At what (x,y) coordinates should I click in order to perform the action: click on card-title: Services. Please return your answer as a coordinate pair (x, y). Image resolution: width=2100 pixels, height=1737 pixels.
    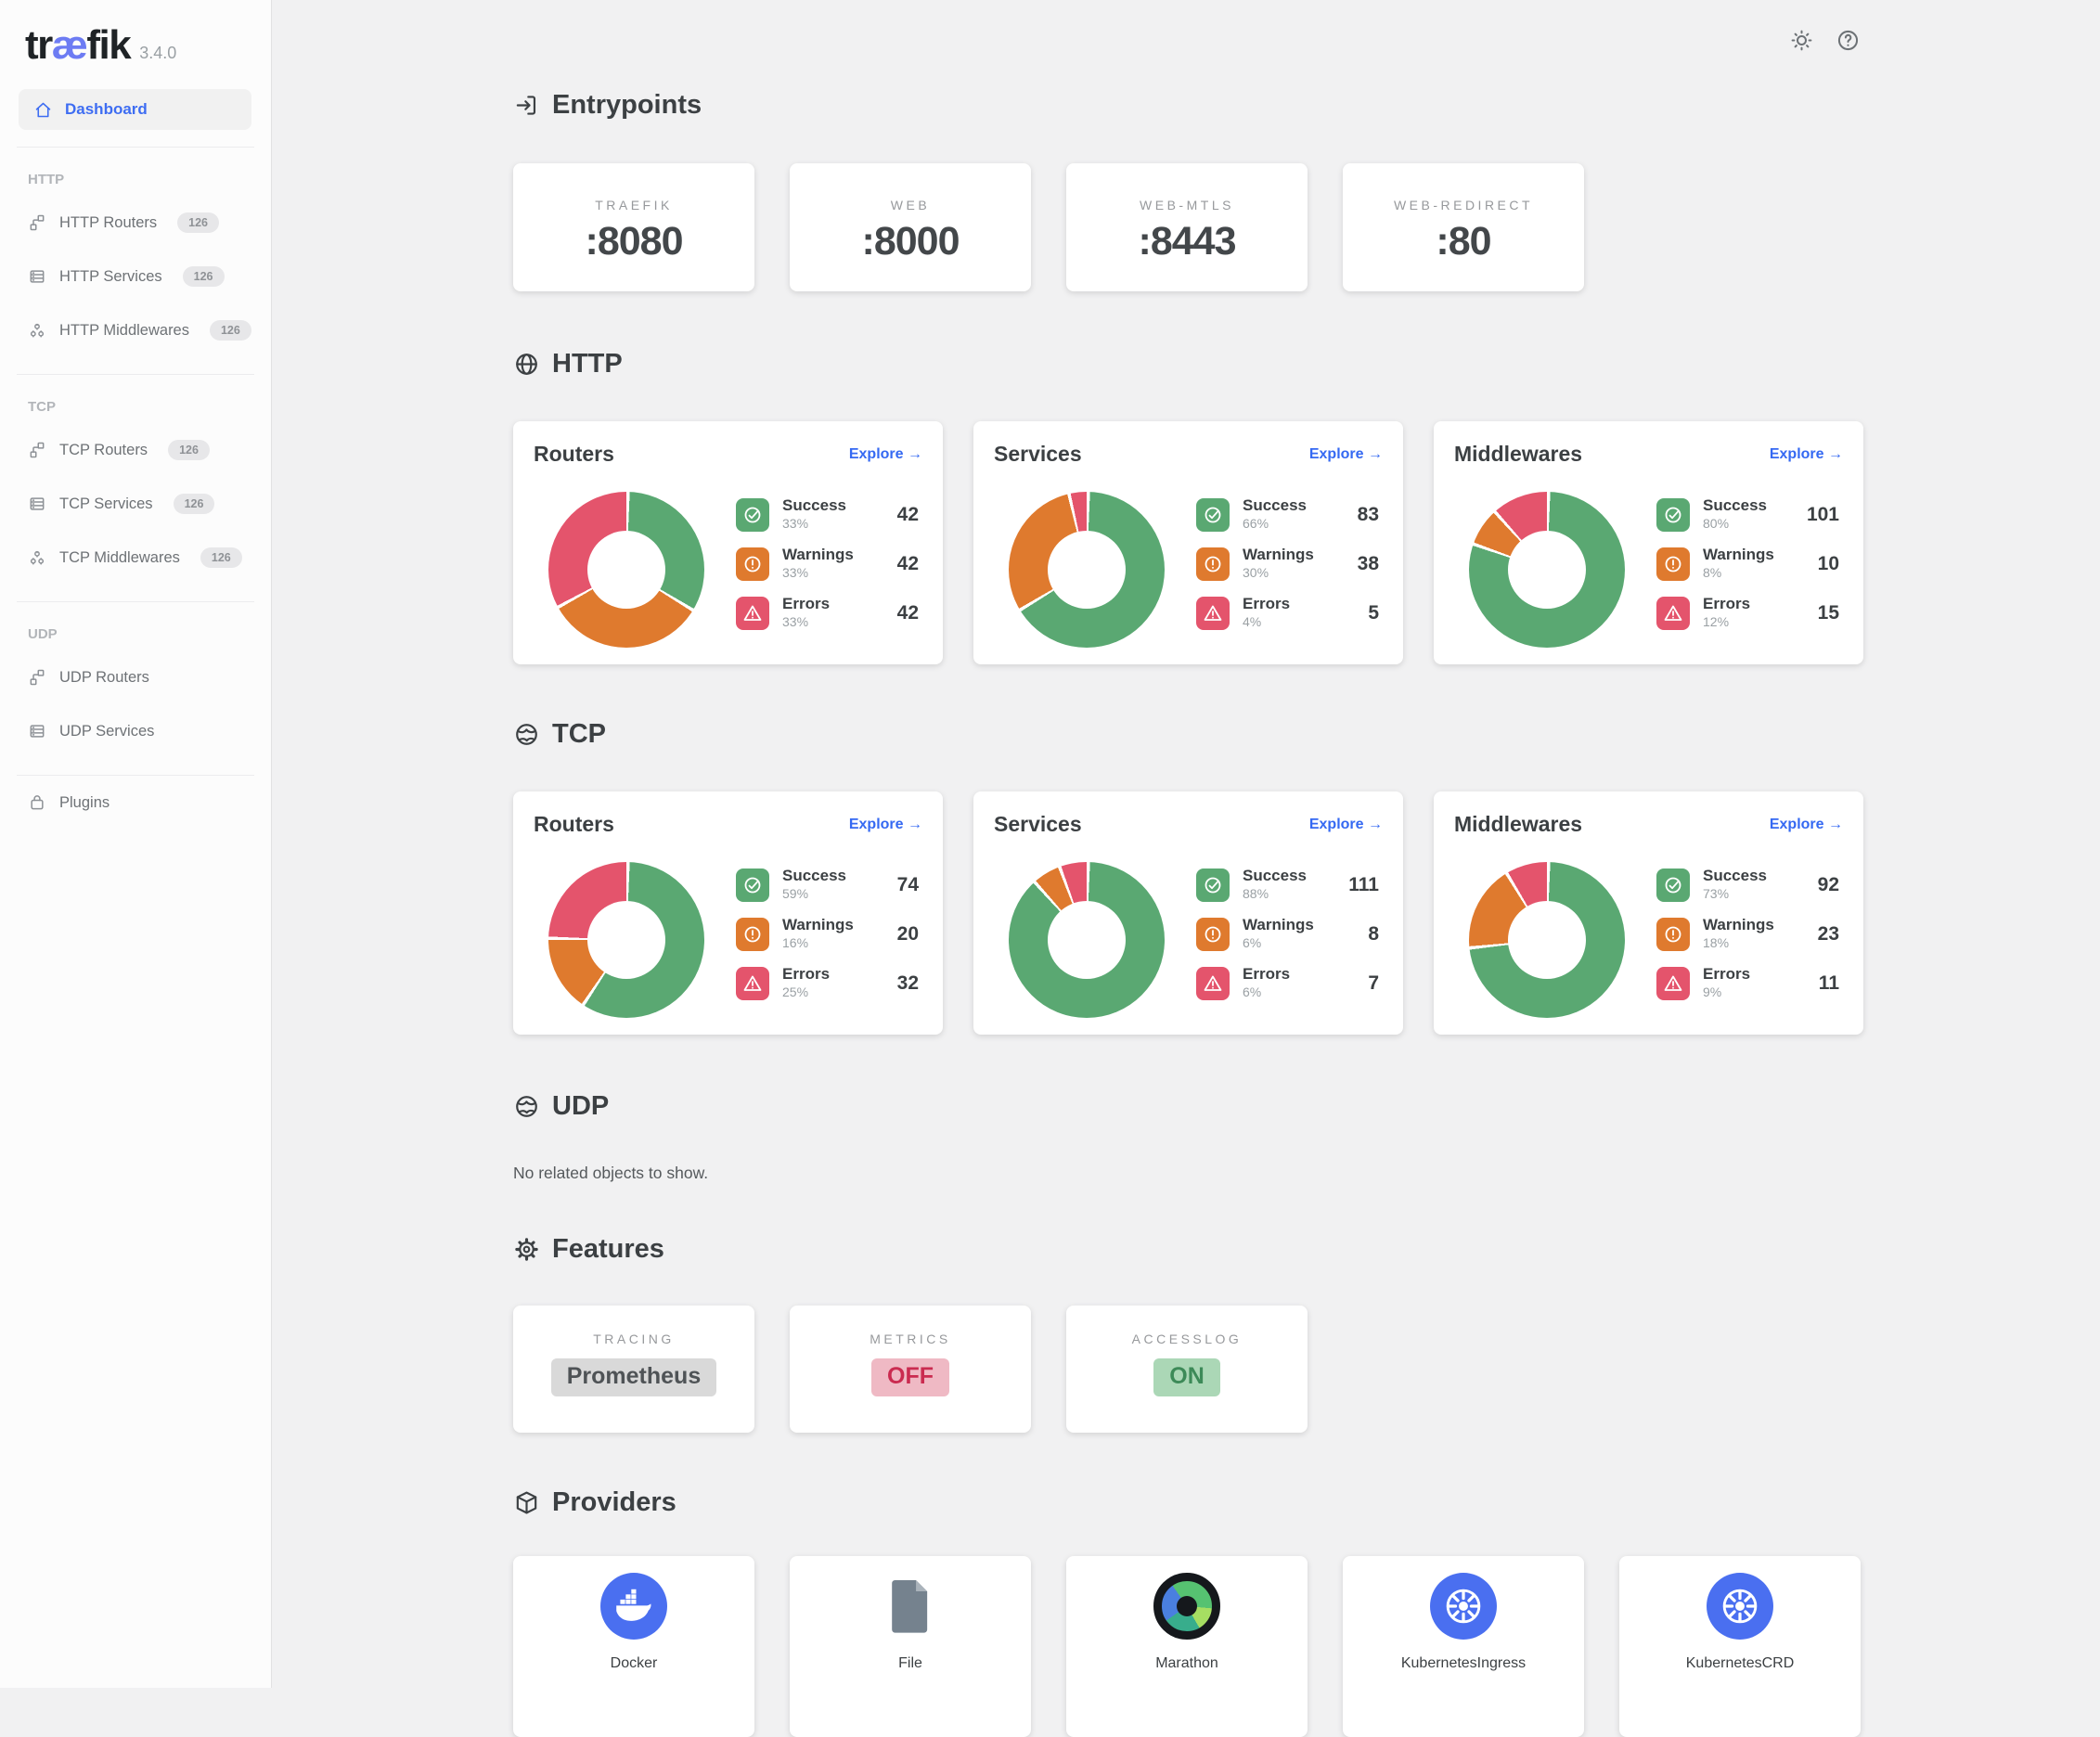
    Looking at the image, I should click on (1038, 454).